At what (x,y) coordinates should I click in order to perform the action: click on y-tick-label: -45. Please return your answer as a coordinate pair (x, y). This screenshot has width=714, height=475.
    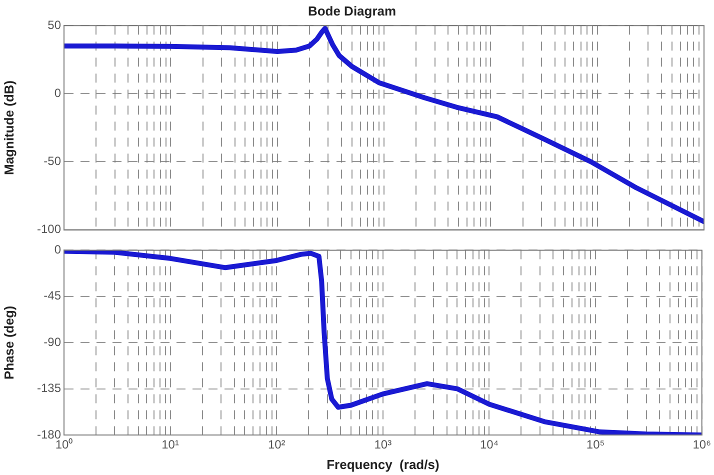
    Looking at the image, I should click on (53, 295).